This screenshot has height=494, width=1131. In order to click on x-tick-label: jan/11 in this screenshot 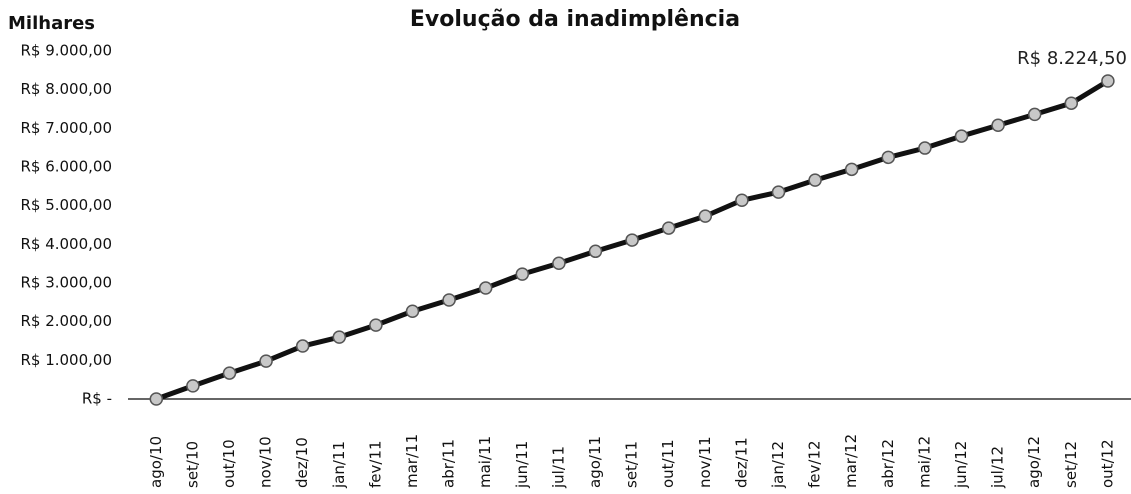, I will do `click(339, 465)`.